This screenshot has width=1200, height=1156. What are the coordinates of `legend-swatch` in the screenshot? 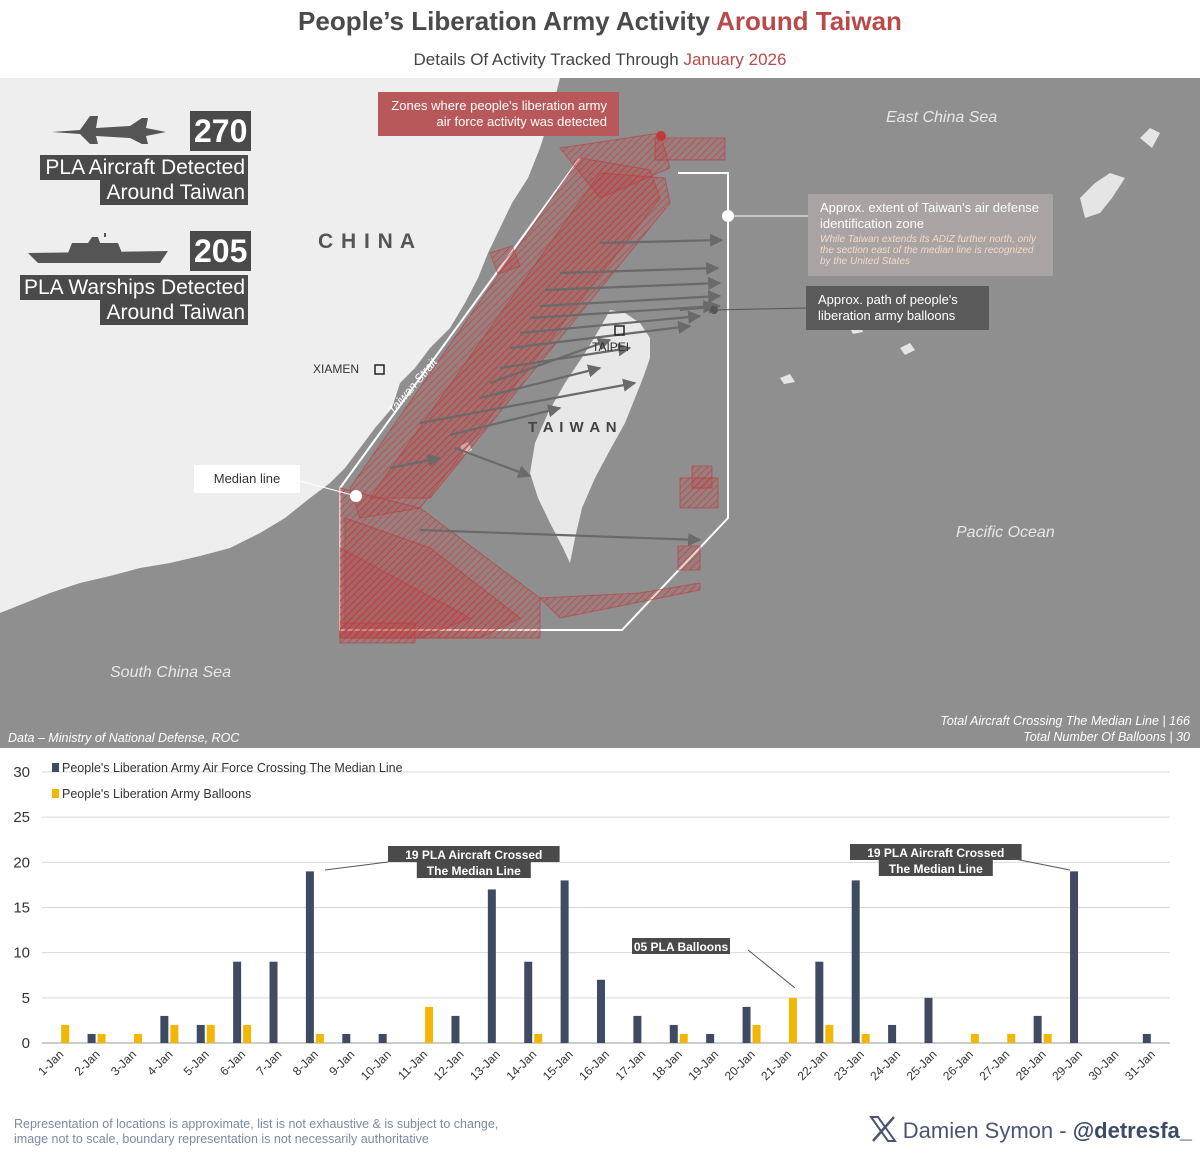 It's located at (55, 767).